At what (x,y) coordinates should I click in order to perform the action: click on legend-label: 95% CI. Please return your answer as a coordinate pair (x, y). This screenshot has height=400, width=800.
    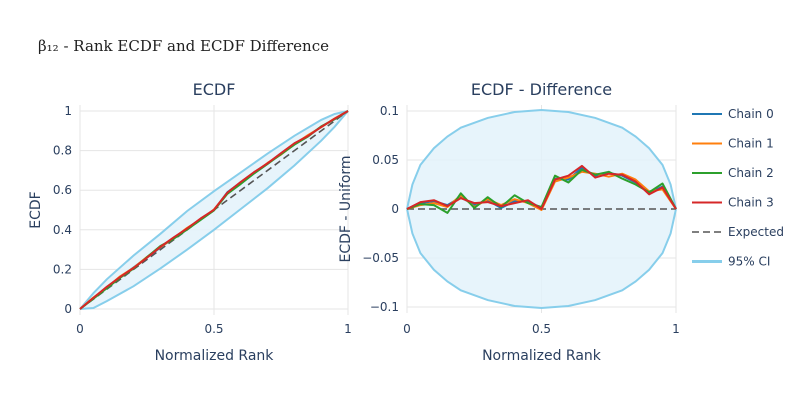
    Looking at the image, I should click on (749, 262).